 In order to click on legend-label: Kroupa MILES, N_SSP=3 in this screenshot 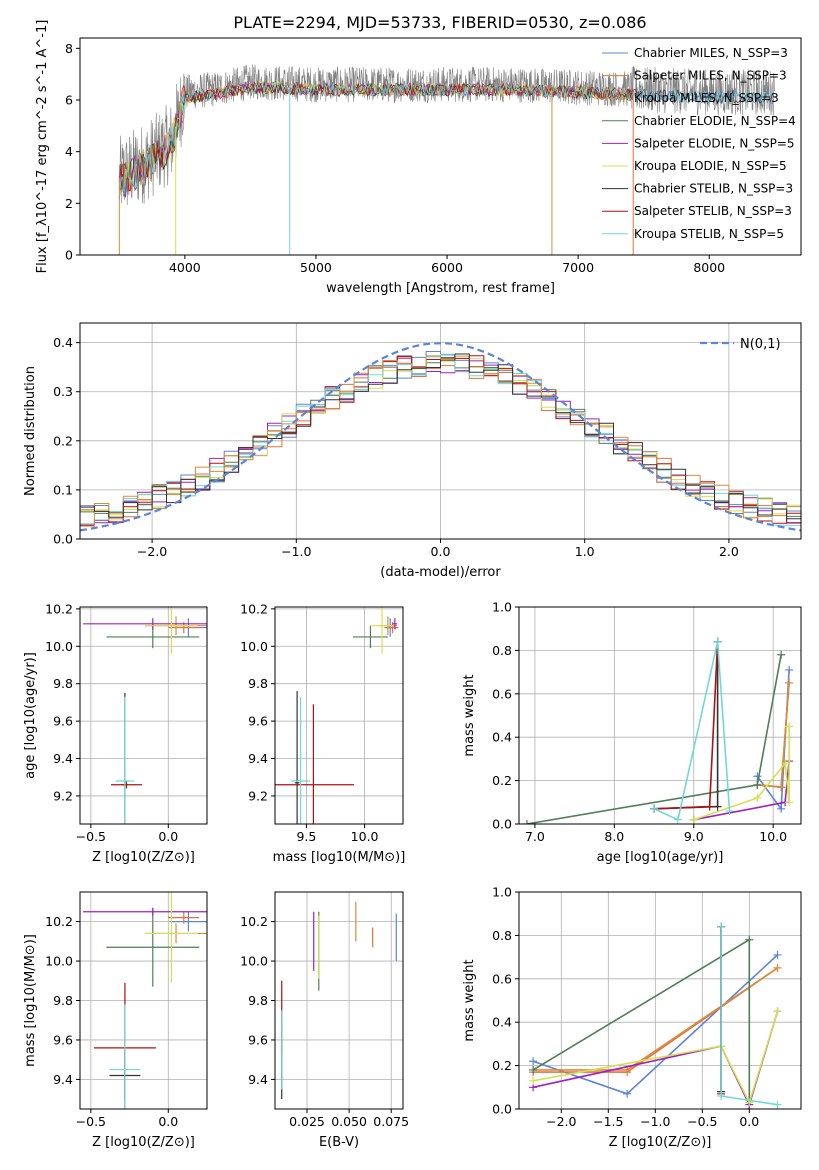, I will do `click(706, 98)`.